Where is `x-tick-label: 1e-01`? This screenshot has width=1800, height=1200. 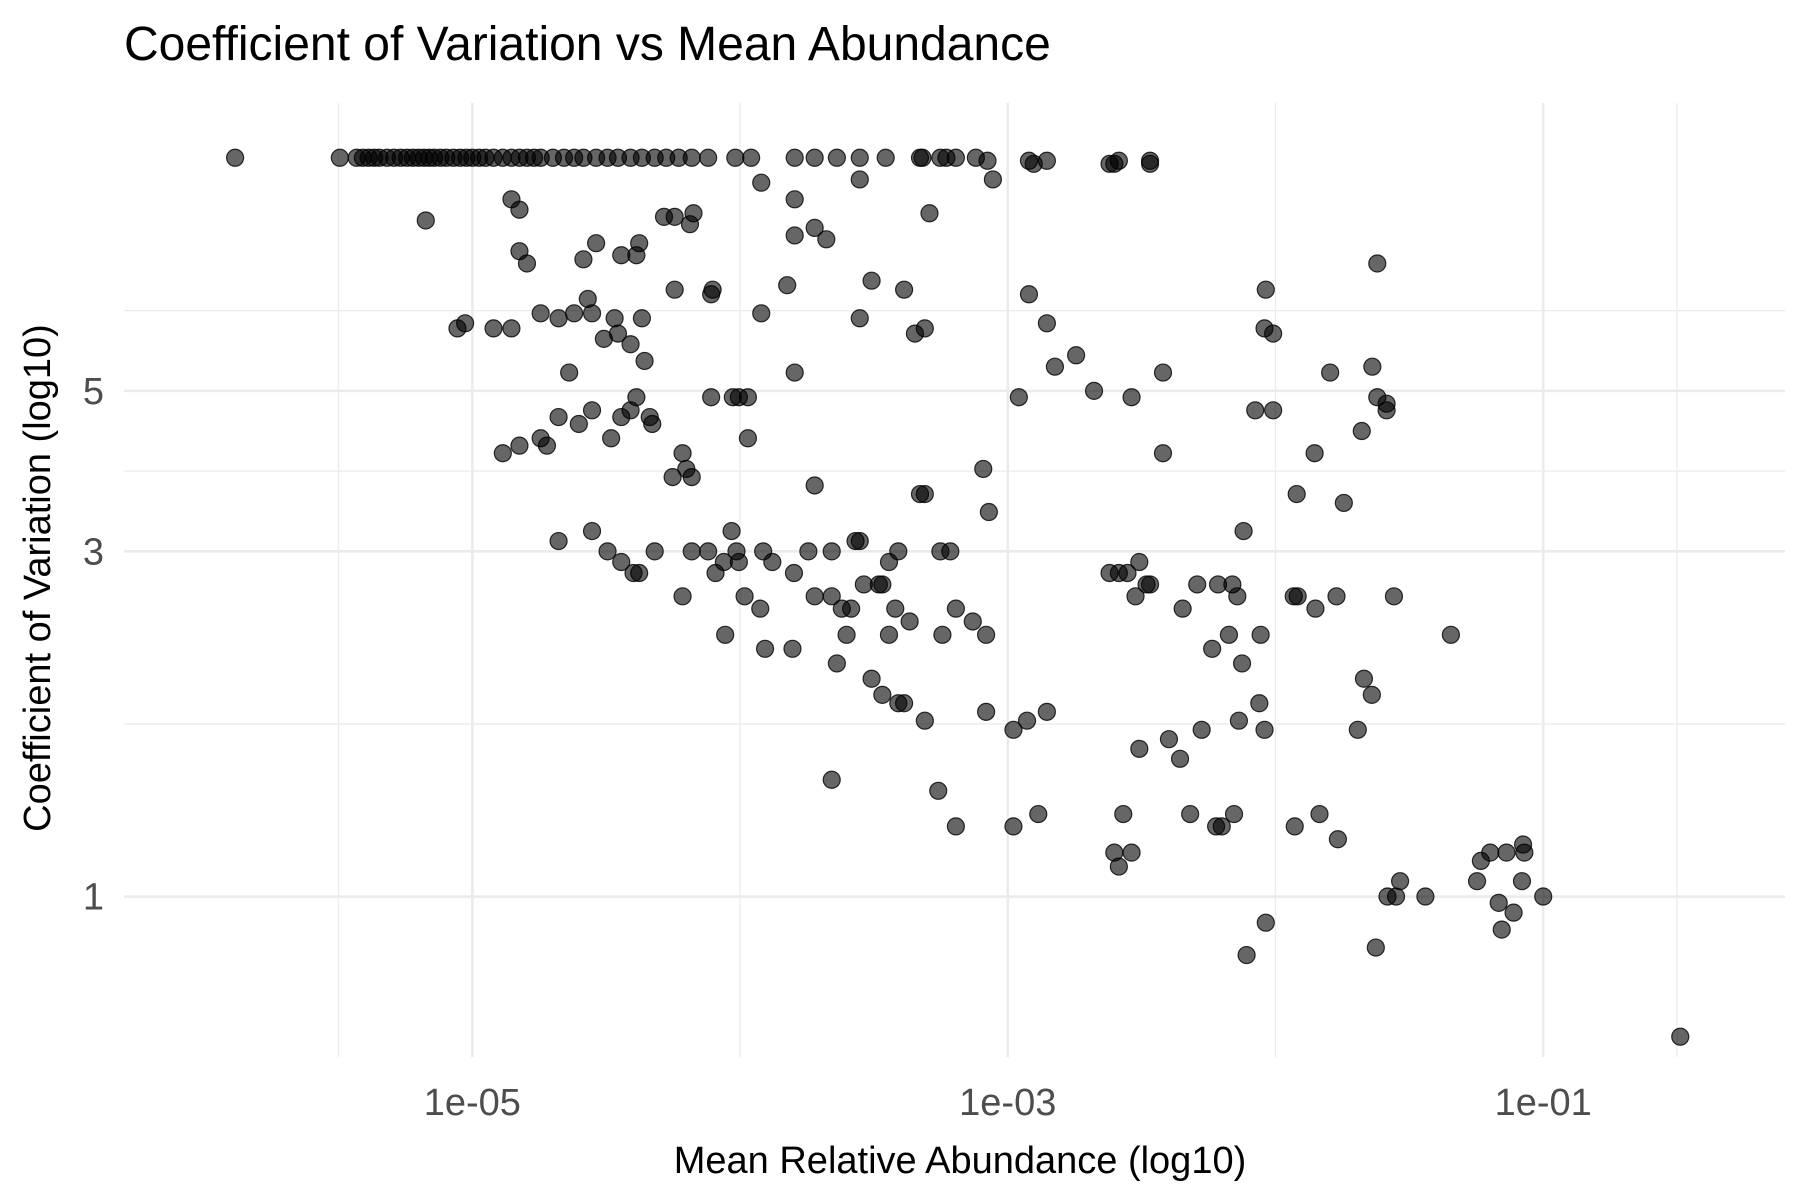
x-tick-label: 1e-01 is located at coordinates (1543, 1103).